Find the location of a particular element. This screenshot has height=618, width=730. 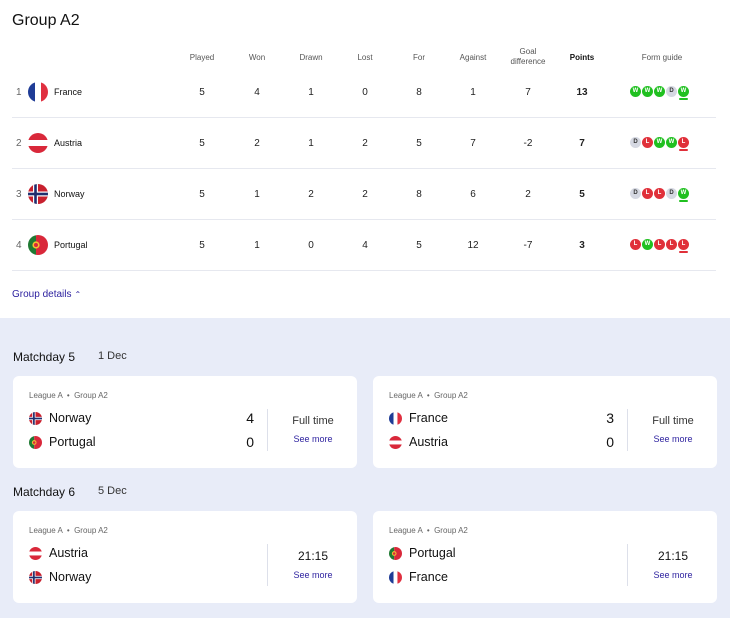

matchday-title: Matchday 5 is located at coordinates (44, 357).